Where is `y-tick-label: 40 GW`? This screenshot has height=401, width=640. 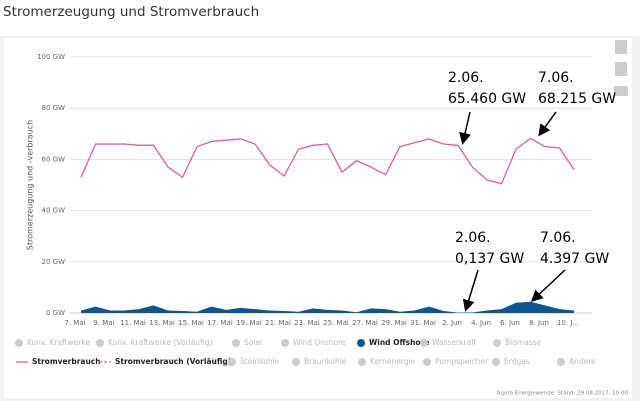
y-tick-label: 40 GW is located at coordinates (54, 211).